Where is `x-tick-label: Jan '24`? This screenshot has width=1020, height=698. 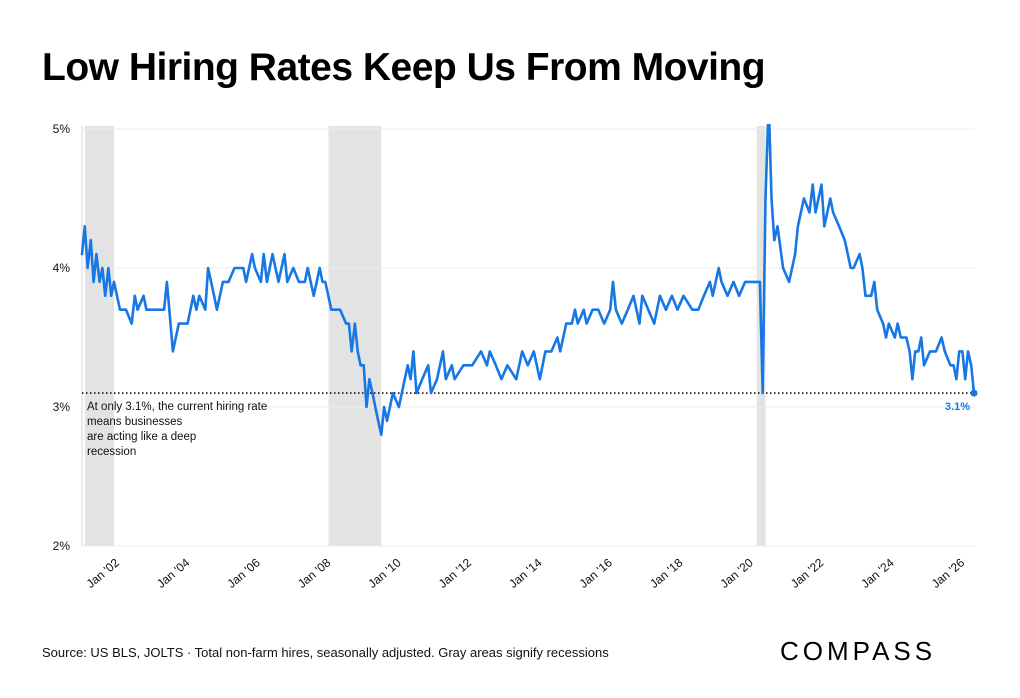
x-tick-label: Jan '24 is located at coordinates (877, 573).